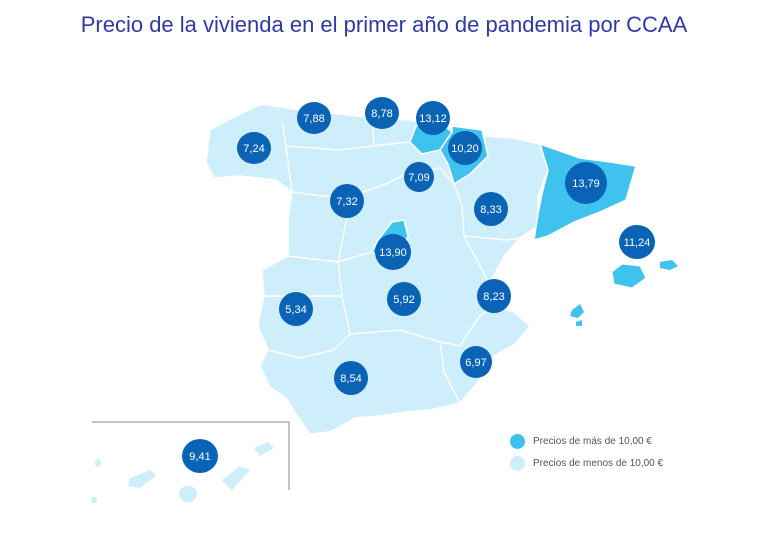  Describe the element at coordinates (629, 276) in the screenshot. I see `region-balearic-islands` at that location.